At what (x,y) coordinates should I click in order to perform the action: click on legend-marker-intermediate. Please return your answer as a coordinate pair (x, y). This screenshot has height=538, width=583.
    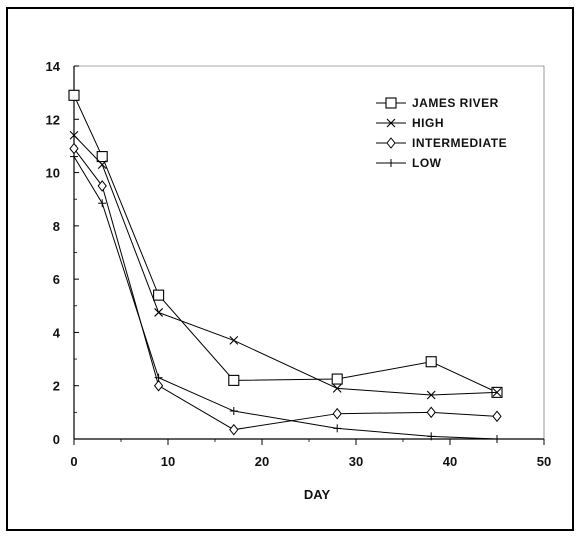
    Looking at the image, I should click on (391, 143).